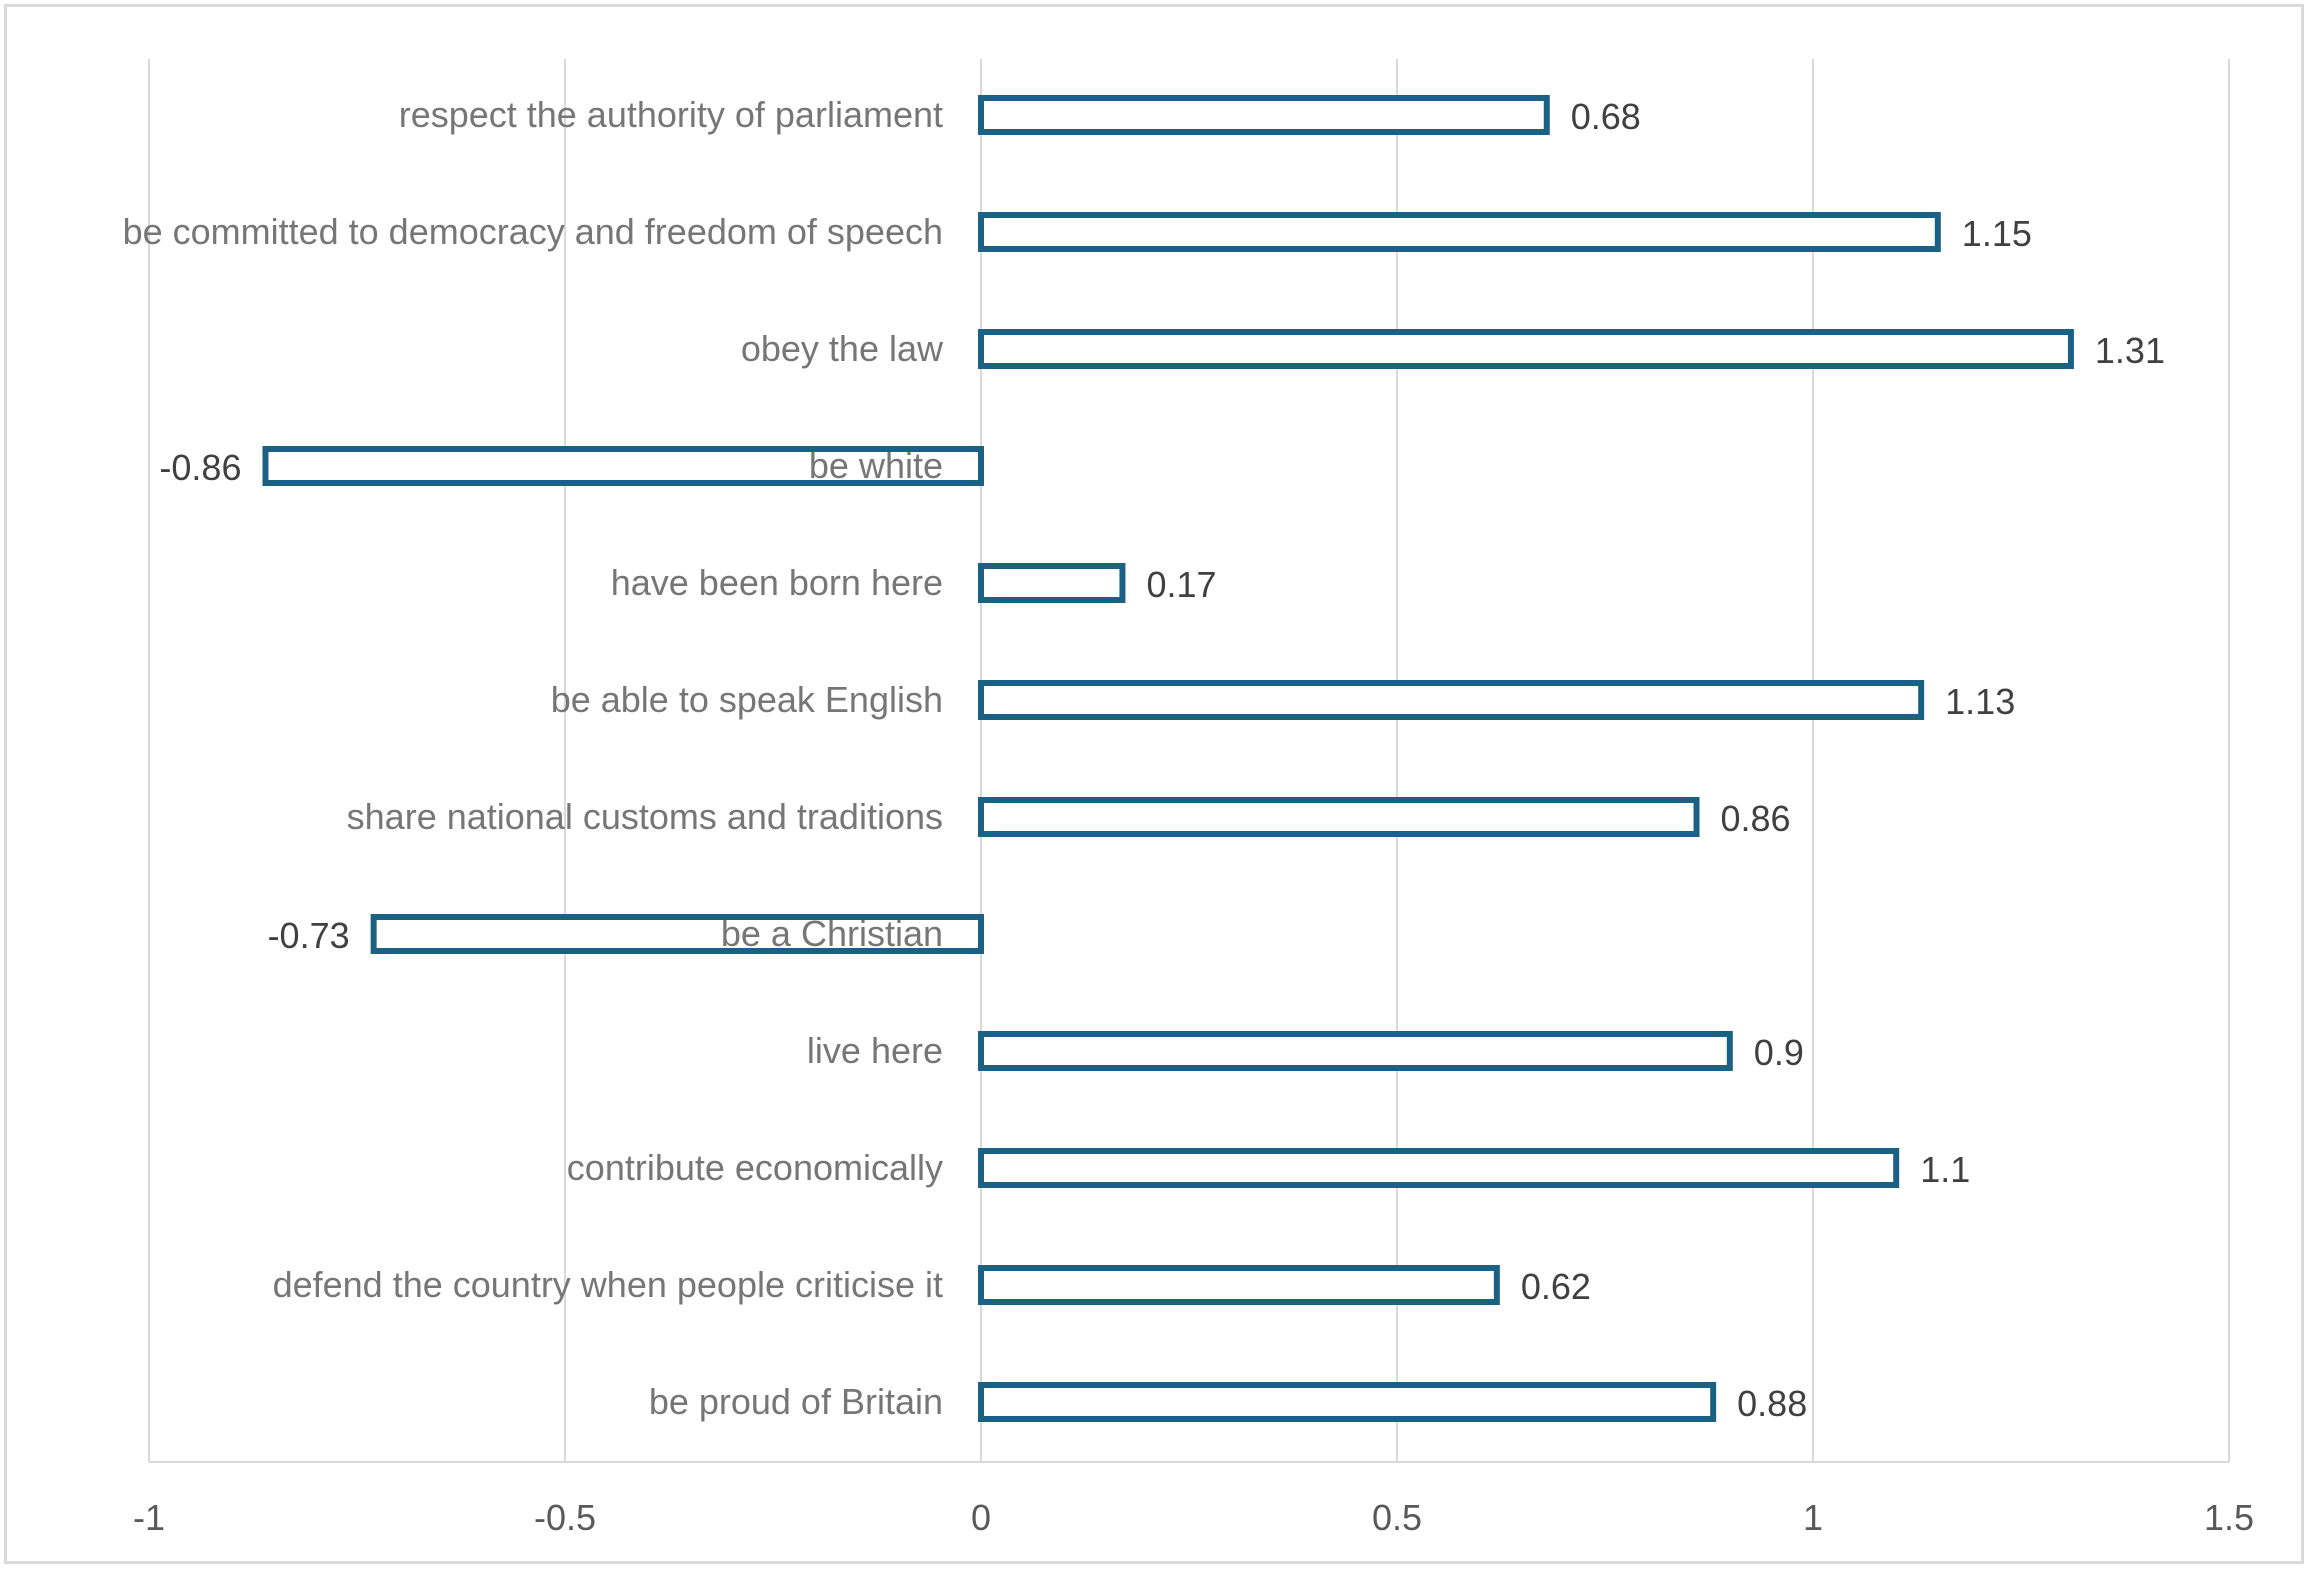  What do you see at coordinates (1997, 233) in the screenshot?
I see `data-label: 1.15` at bounding box center [1997, 233].